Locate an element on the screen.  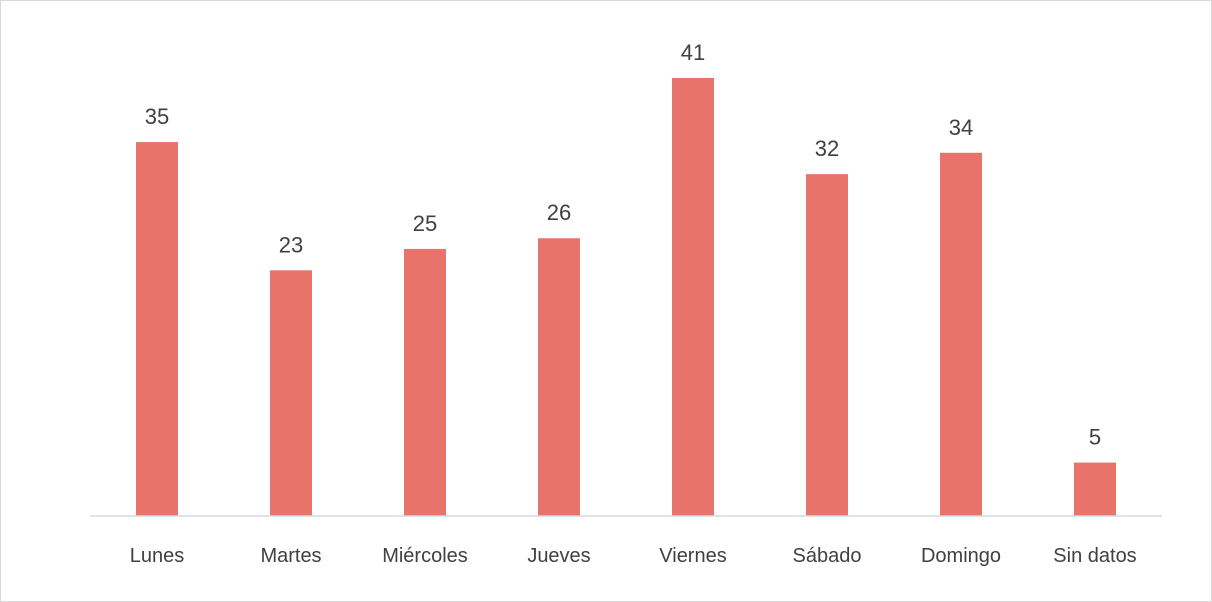
category-label-3: Jueves is located at coordinates (558, 556).